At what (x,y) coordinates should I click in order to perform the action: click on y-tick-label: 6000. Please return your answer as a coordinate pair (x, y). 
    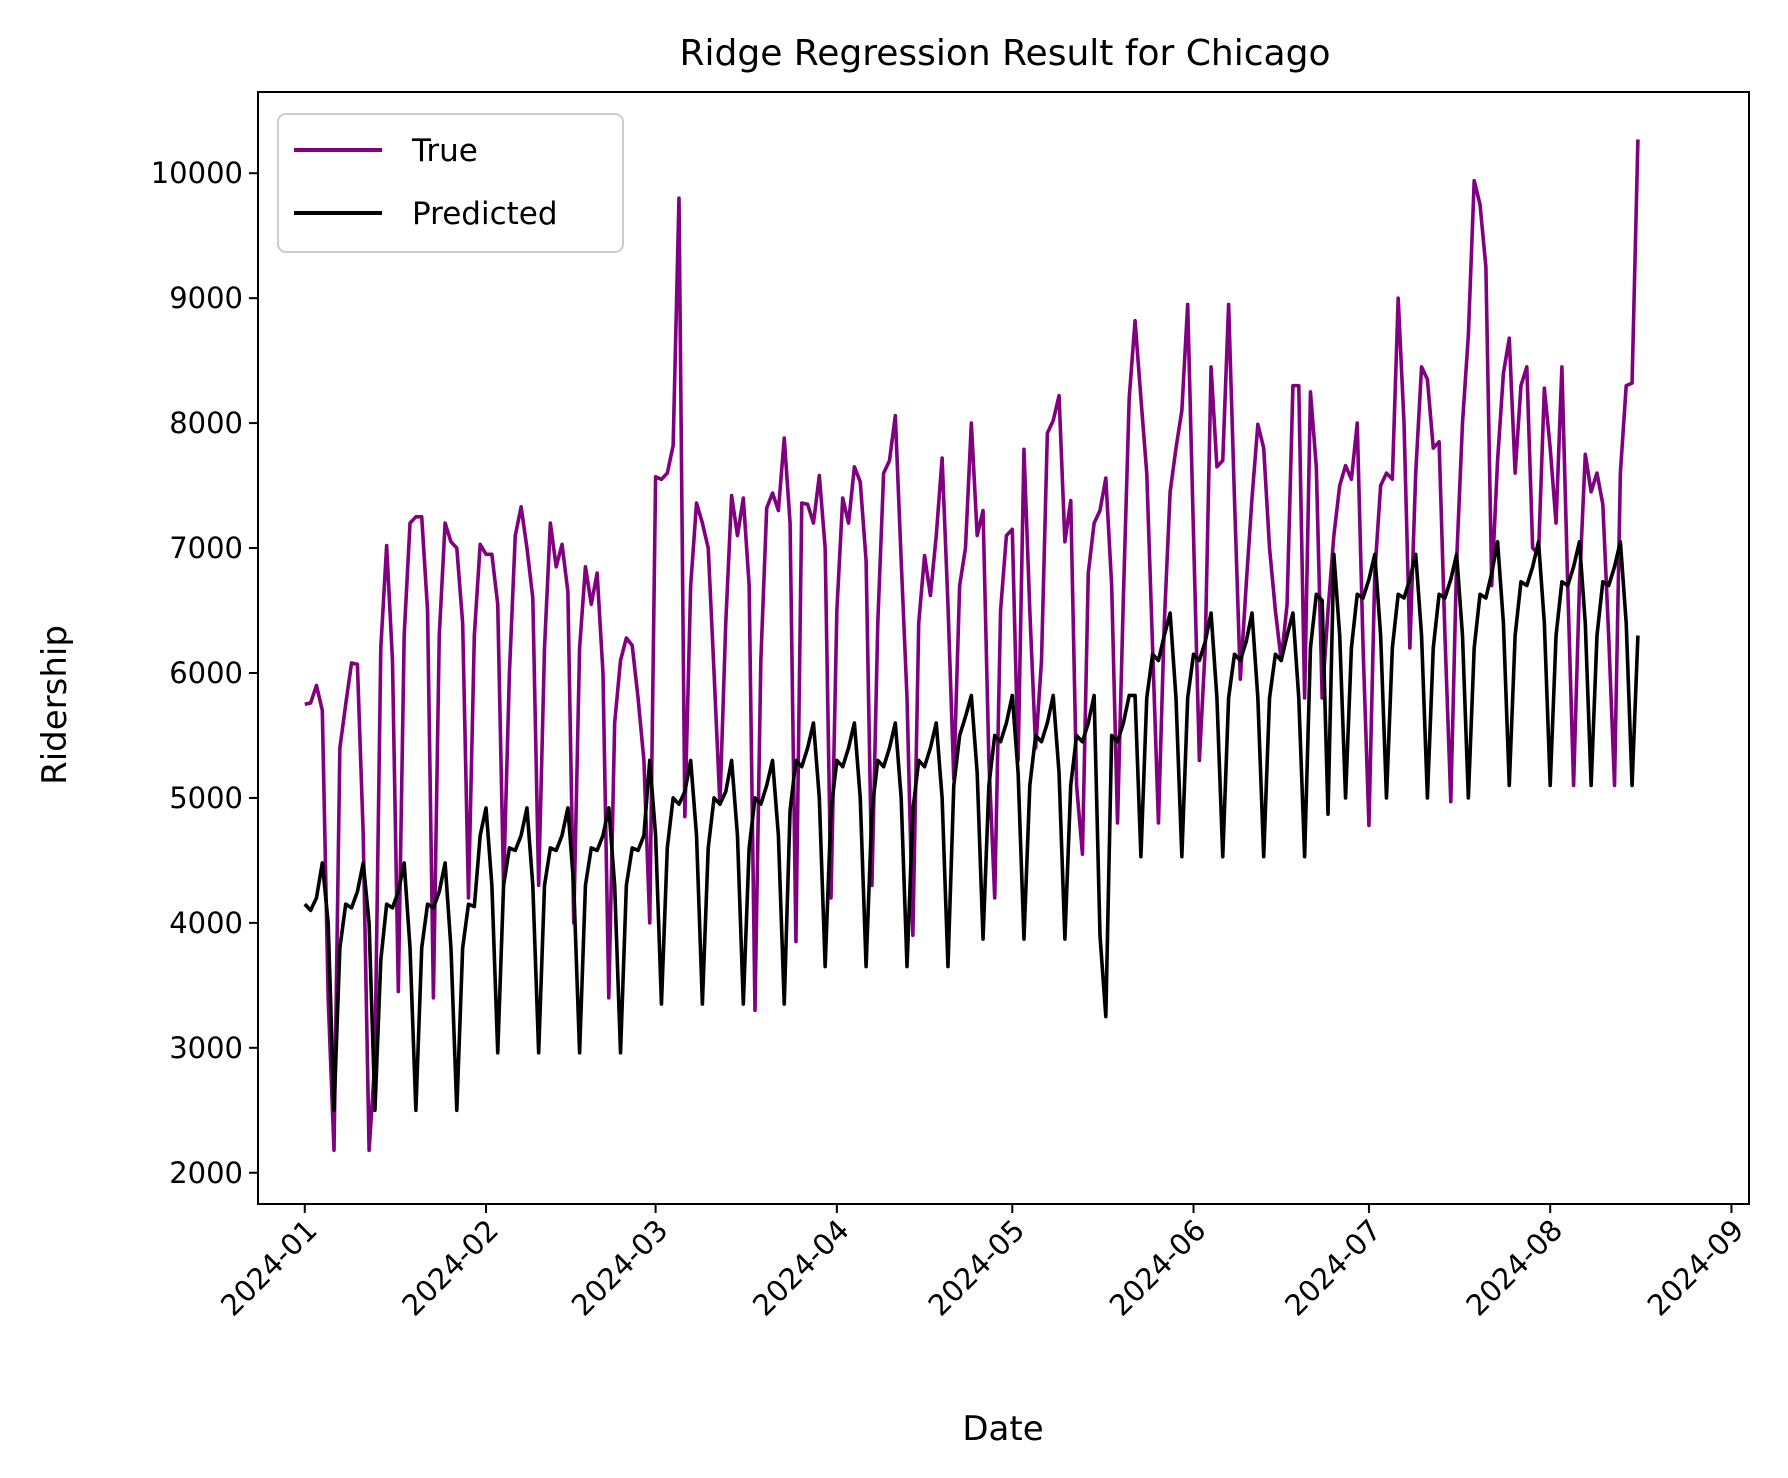
    Looking at the image, I should click on (206, 673).